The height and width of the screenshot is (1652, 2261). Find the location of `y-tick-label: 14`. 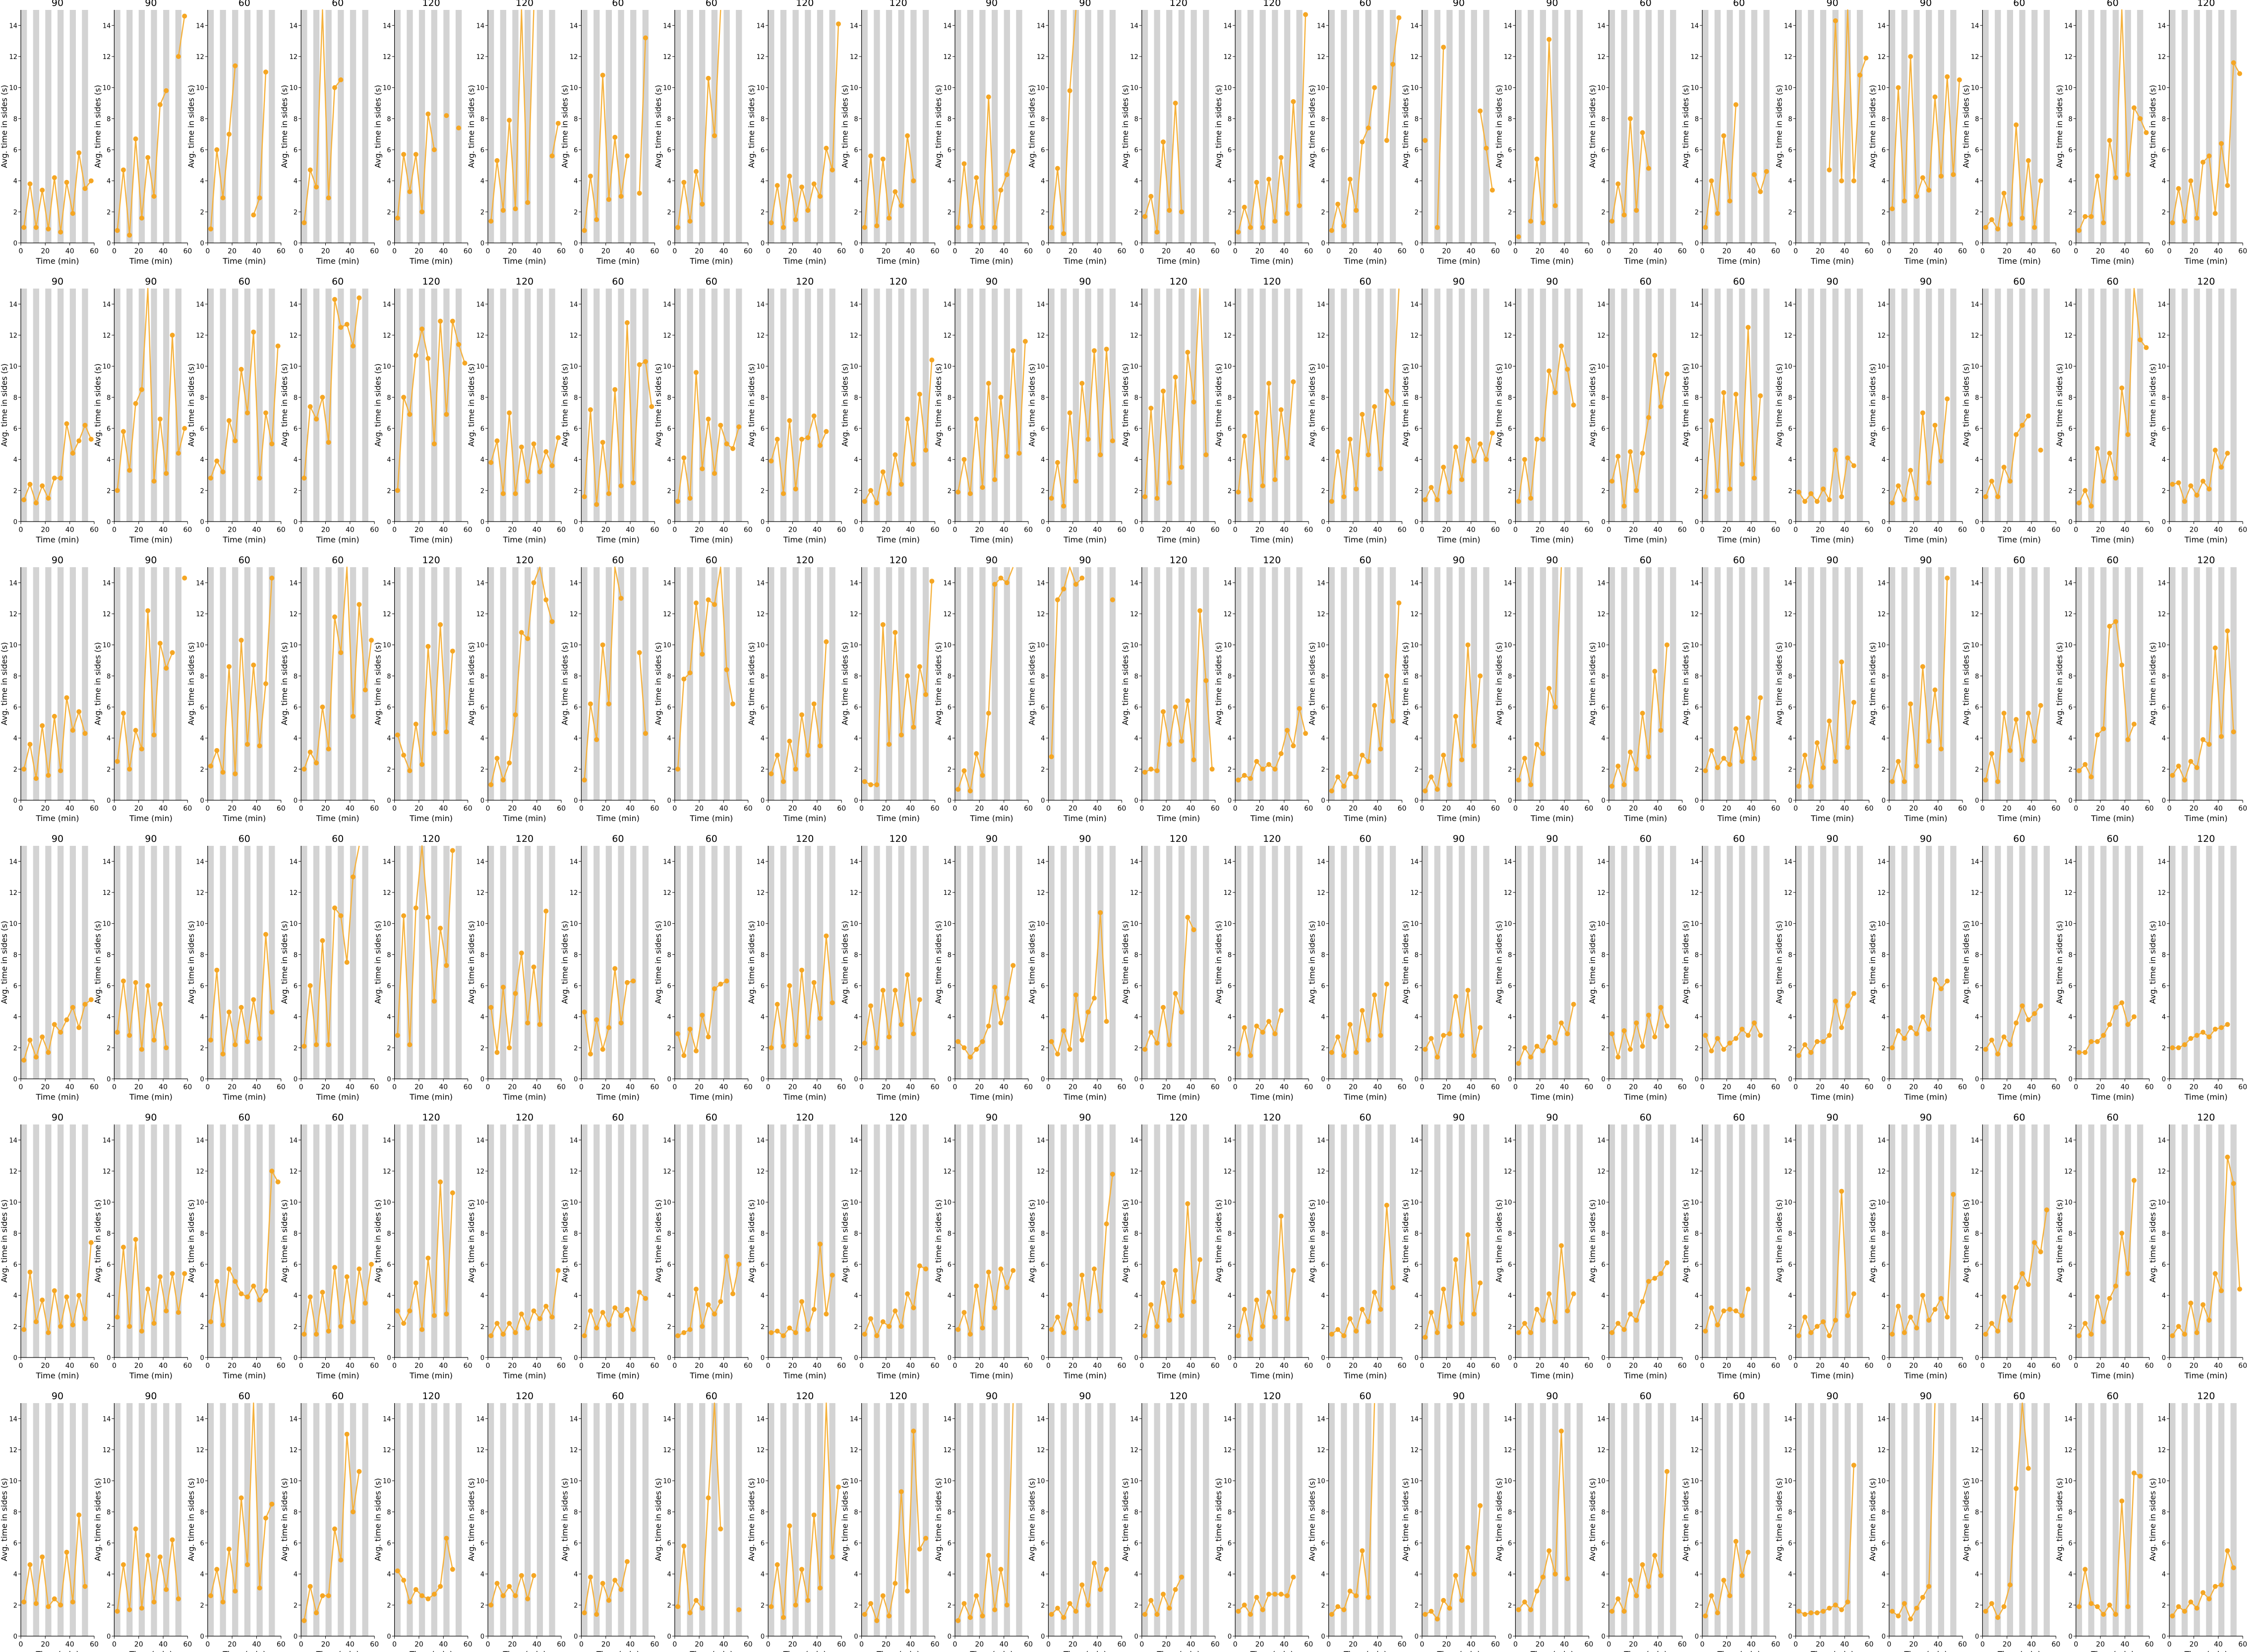

y-tick-label: 14 is located at coordinates (13, 583).